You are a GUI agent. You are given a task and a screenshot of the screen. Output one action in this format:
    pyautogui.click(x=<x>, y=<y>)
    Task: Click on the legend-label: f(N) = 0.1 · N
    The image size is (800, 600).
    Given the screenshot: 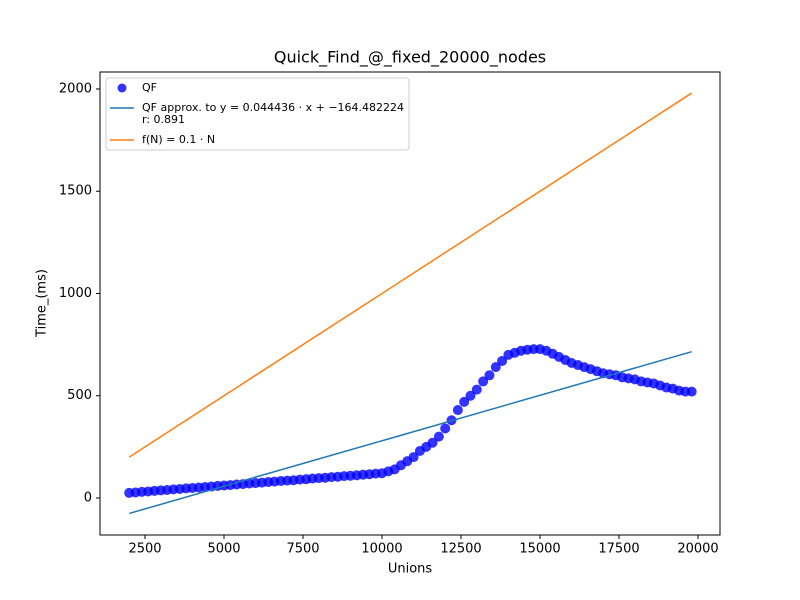 What is the action you would take?
    pyautogui.click(x=178, y=139)
    